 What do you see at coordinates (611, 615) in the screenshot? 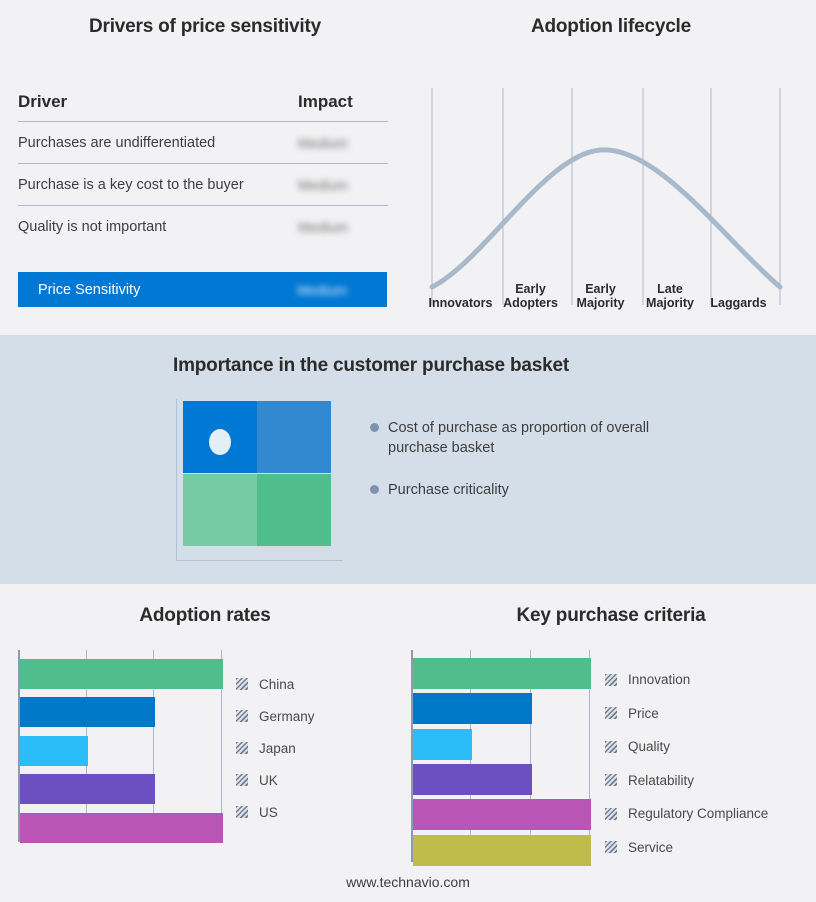
I see `key-purchase-criteria-title: Key purchase criteria` at bounding box center [611, 615].